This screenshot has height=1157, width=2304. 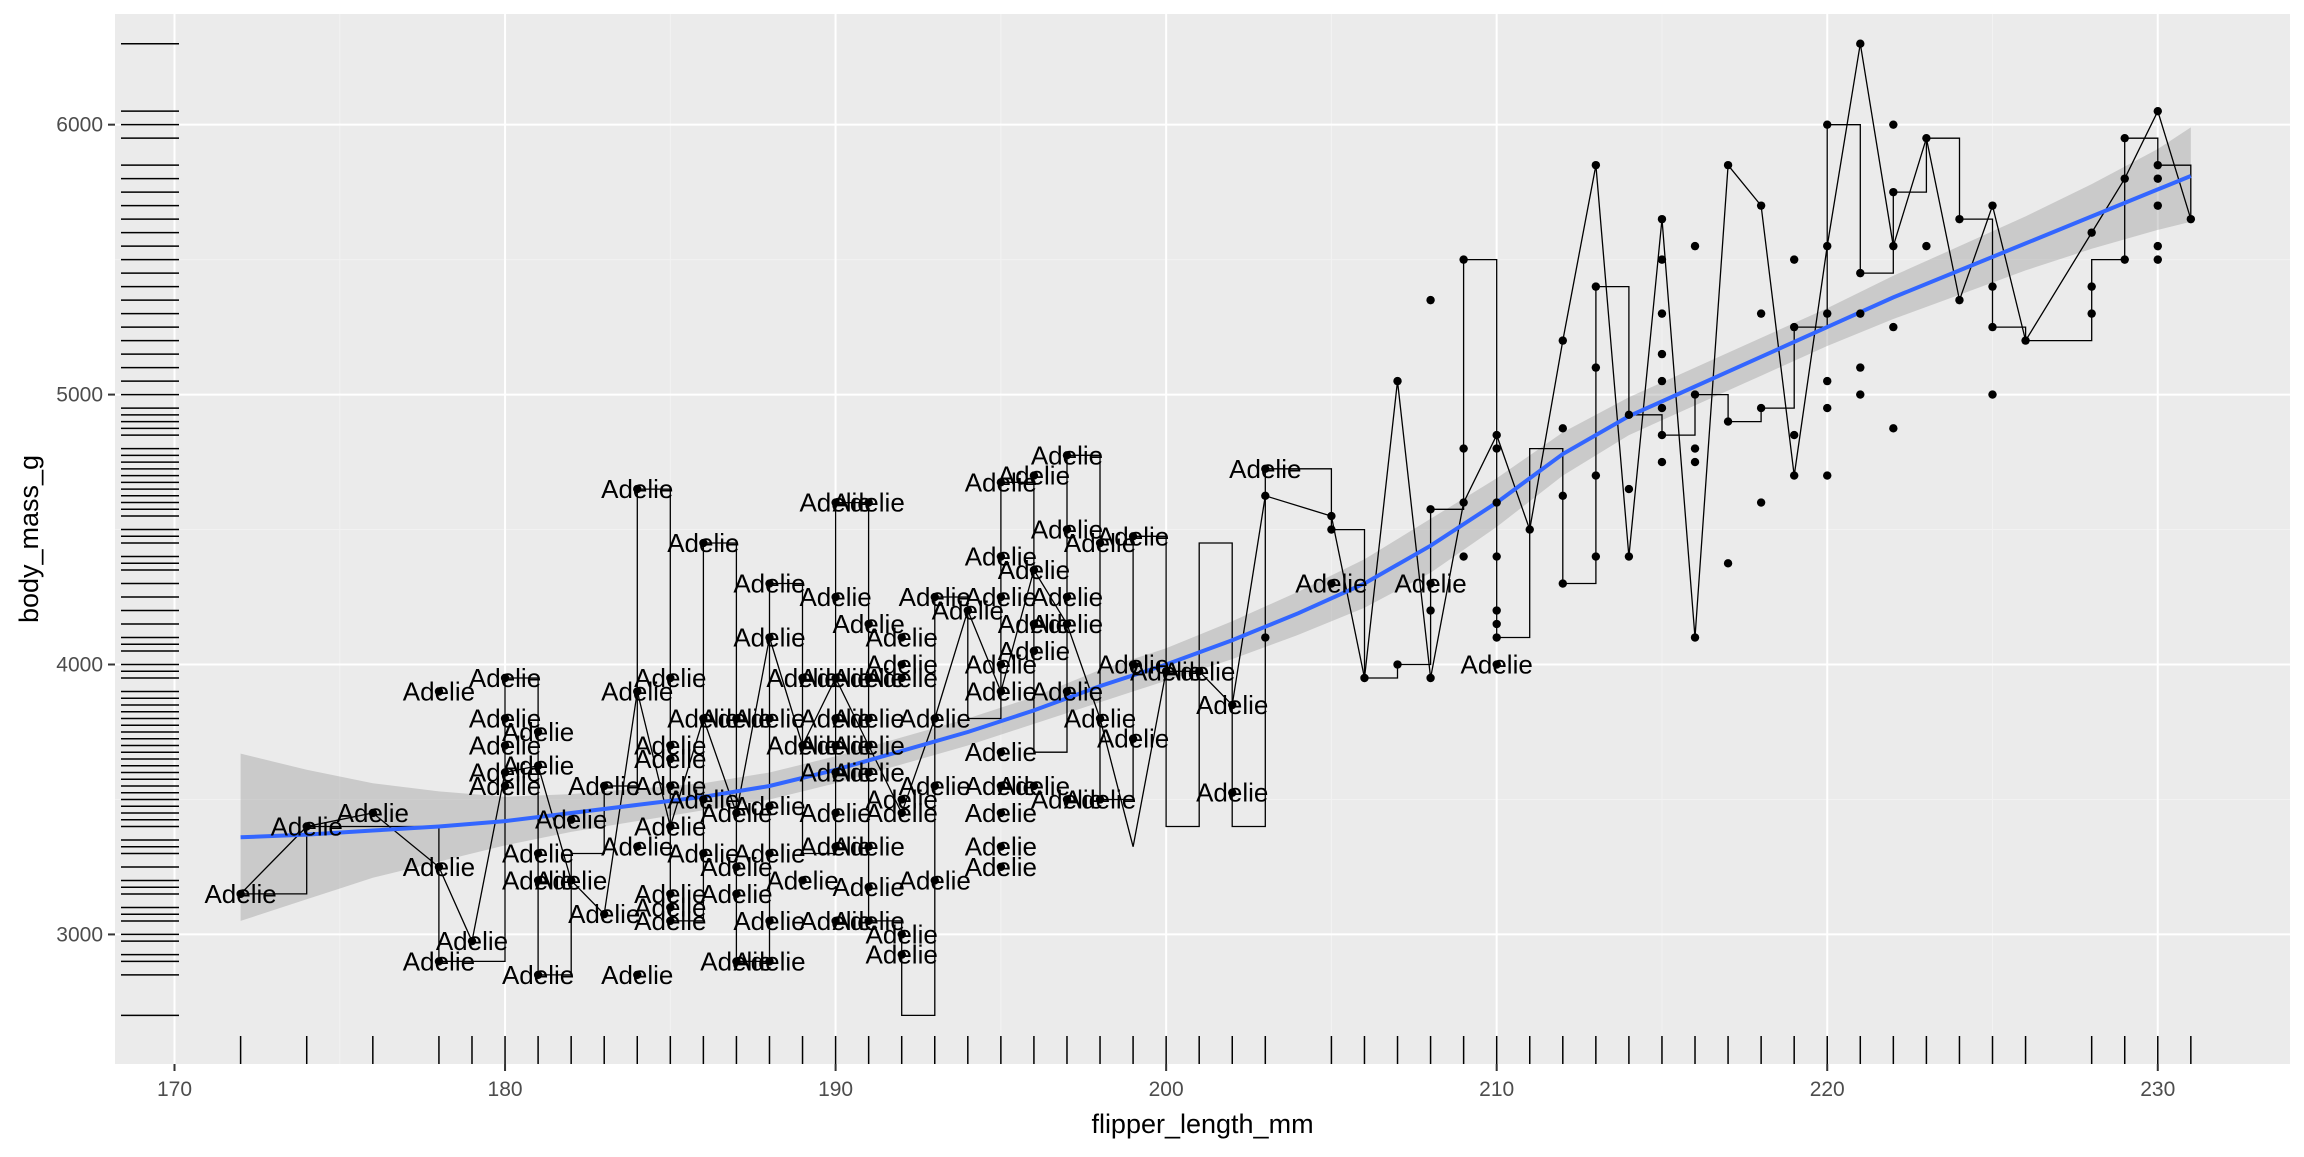 What do you see at coordinates (1202, 1124) in the screenshot?
I see `x-axis-title: flipper_length_mm` at bounding box center [1202, 1124].